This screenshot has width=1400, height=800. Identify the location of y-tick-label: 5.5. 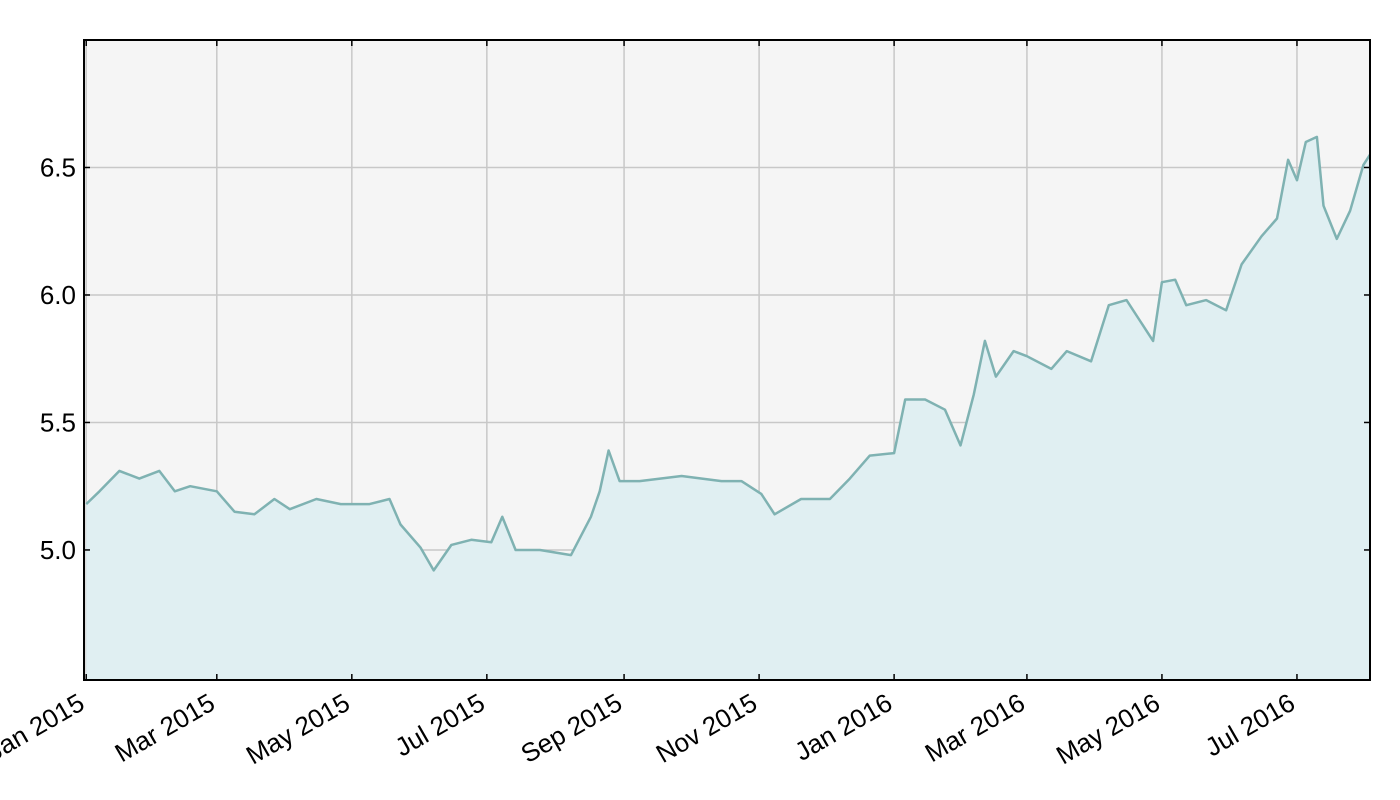
(58, 422).